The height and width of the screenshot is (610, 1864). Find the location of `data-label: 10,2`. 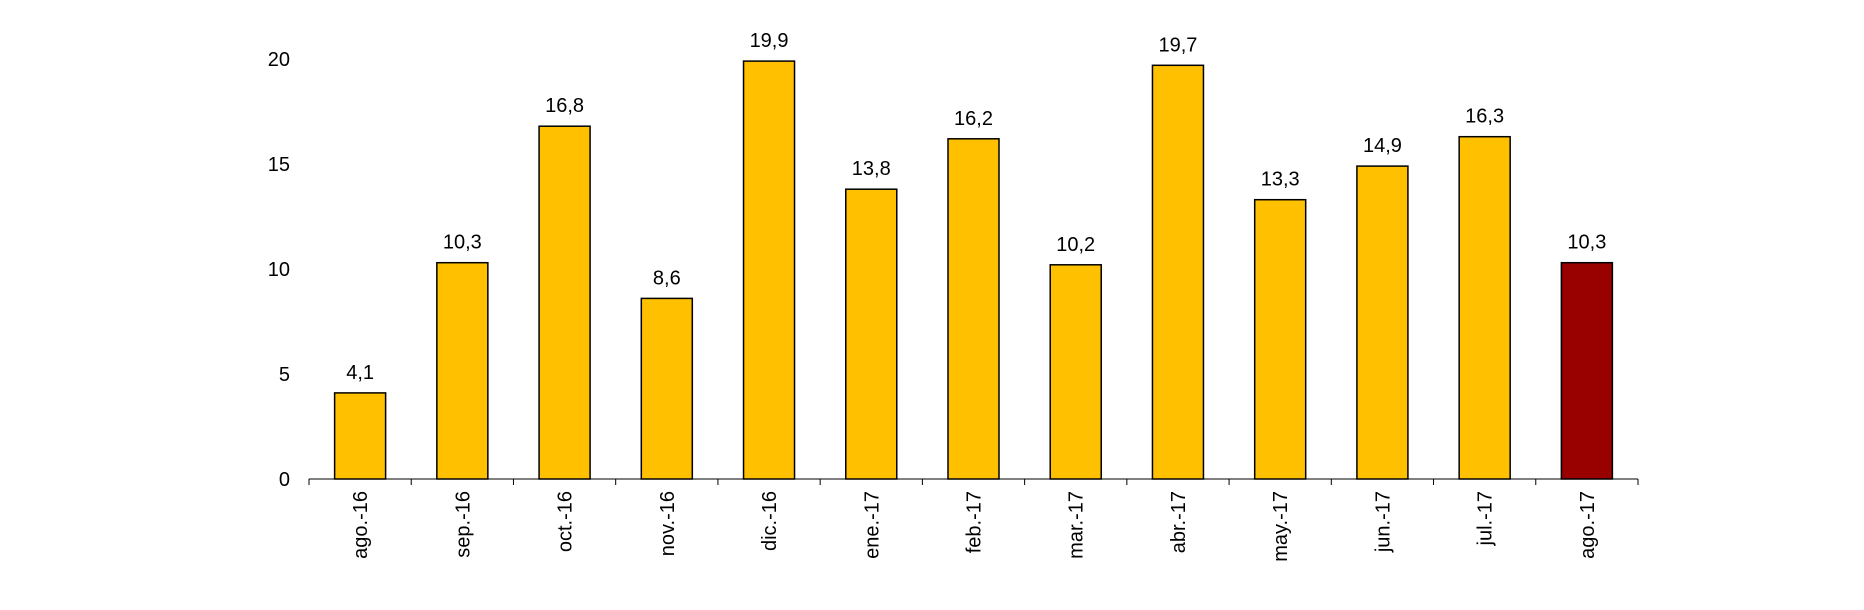

data-label: 10,2 is located at coordinates (1075, 245).